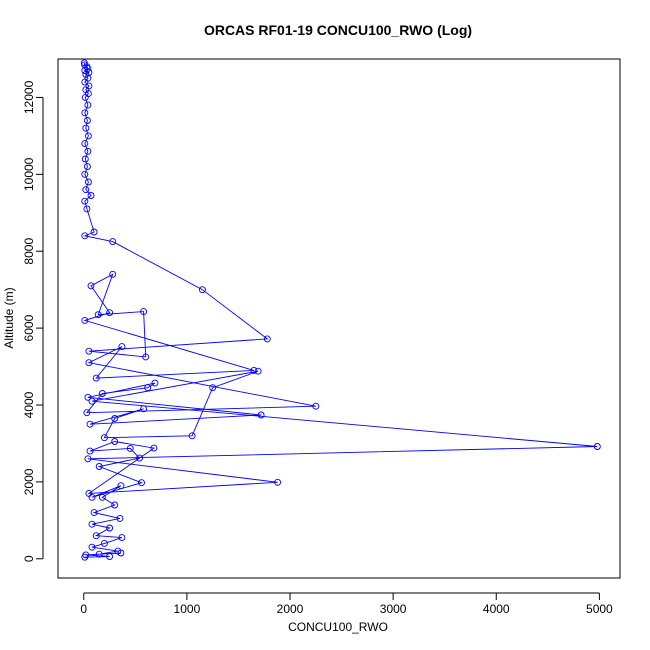 This screenshot has width=650, height=650. Describe the element at coordinates (29, 251) in the screenshot. I see `y-tick-label: 8000` at that location.